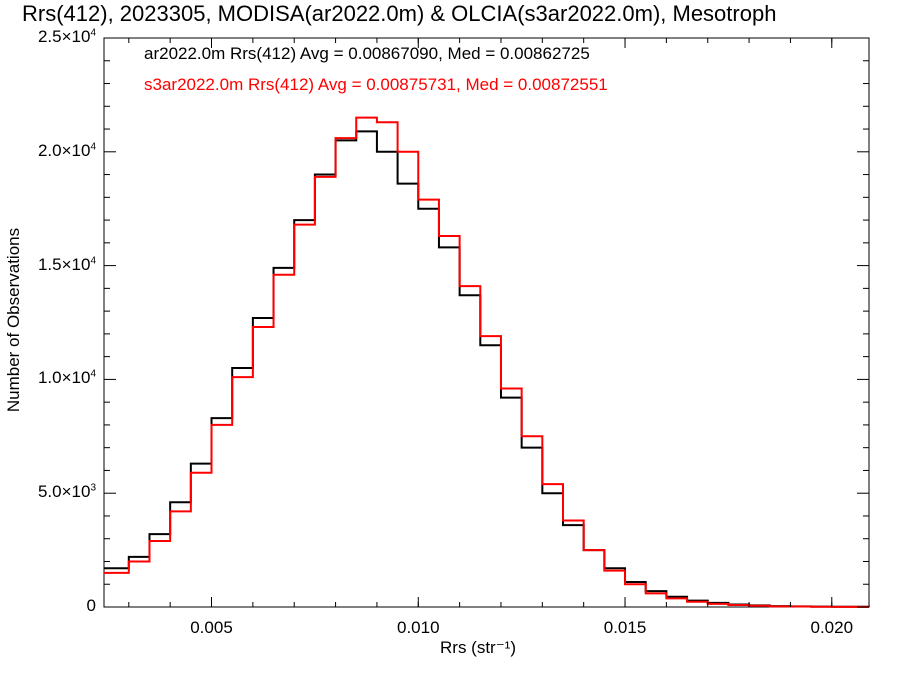 This screenshot has height=675, width=900. I want to click on y-tick-label: 2.5×104, so click(66, 36).